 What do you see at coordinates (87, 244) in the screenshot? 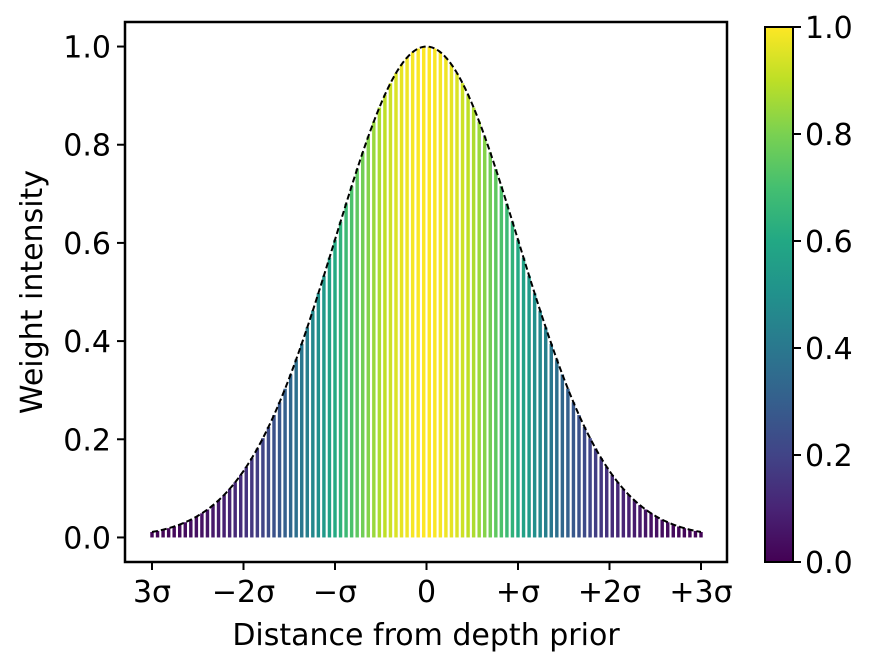
I see `y-tick-label: 0.6` at bounding box center [87, 244].